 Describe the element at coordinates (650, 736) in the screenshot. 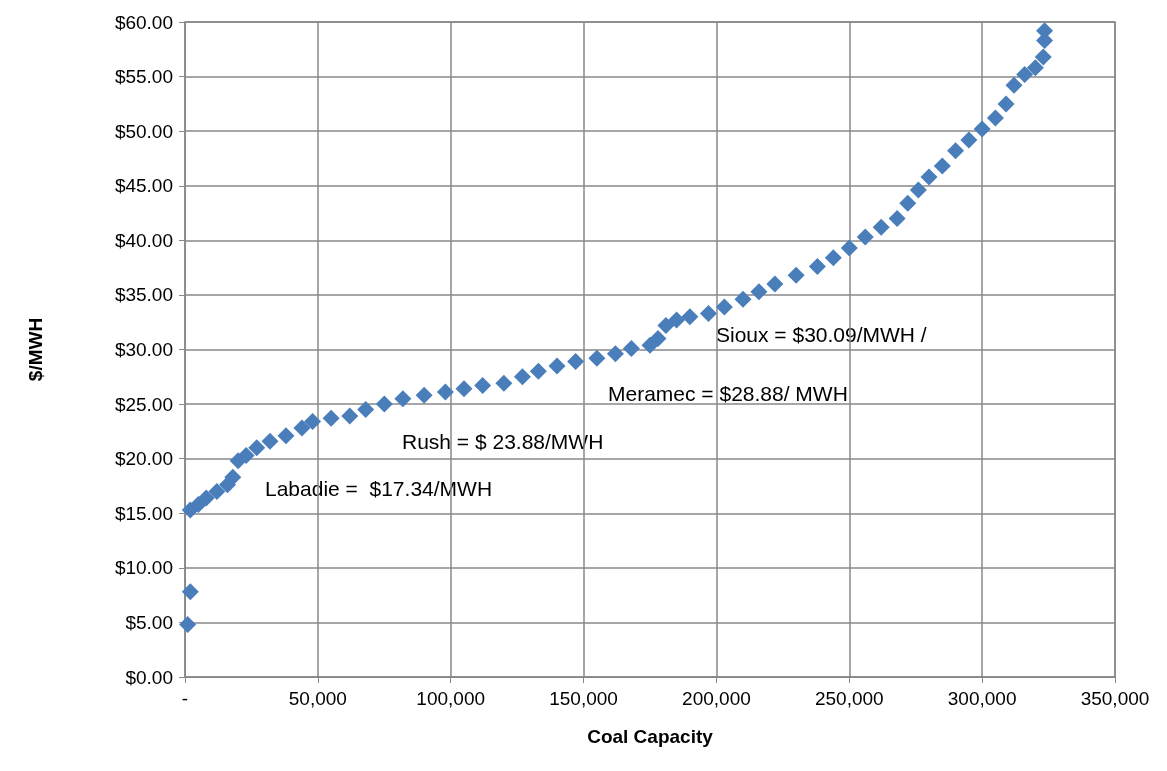

I see `x-axis-title: Coal Capacity` at that location.